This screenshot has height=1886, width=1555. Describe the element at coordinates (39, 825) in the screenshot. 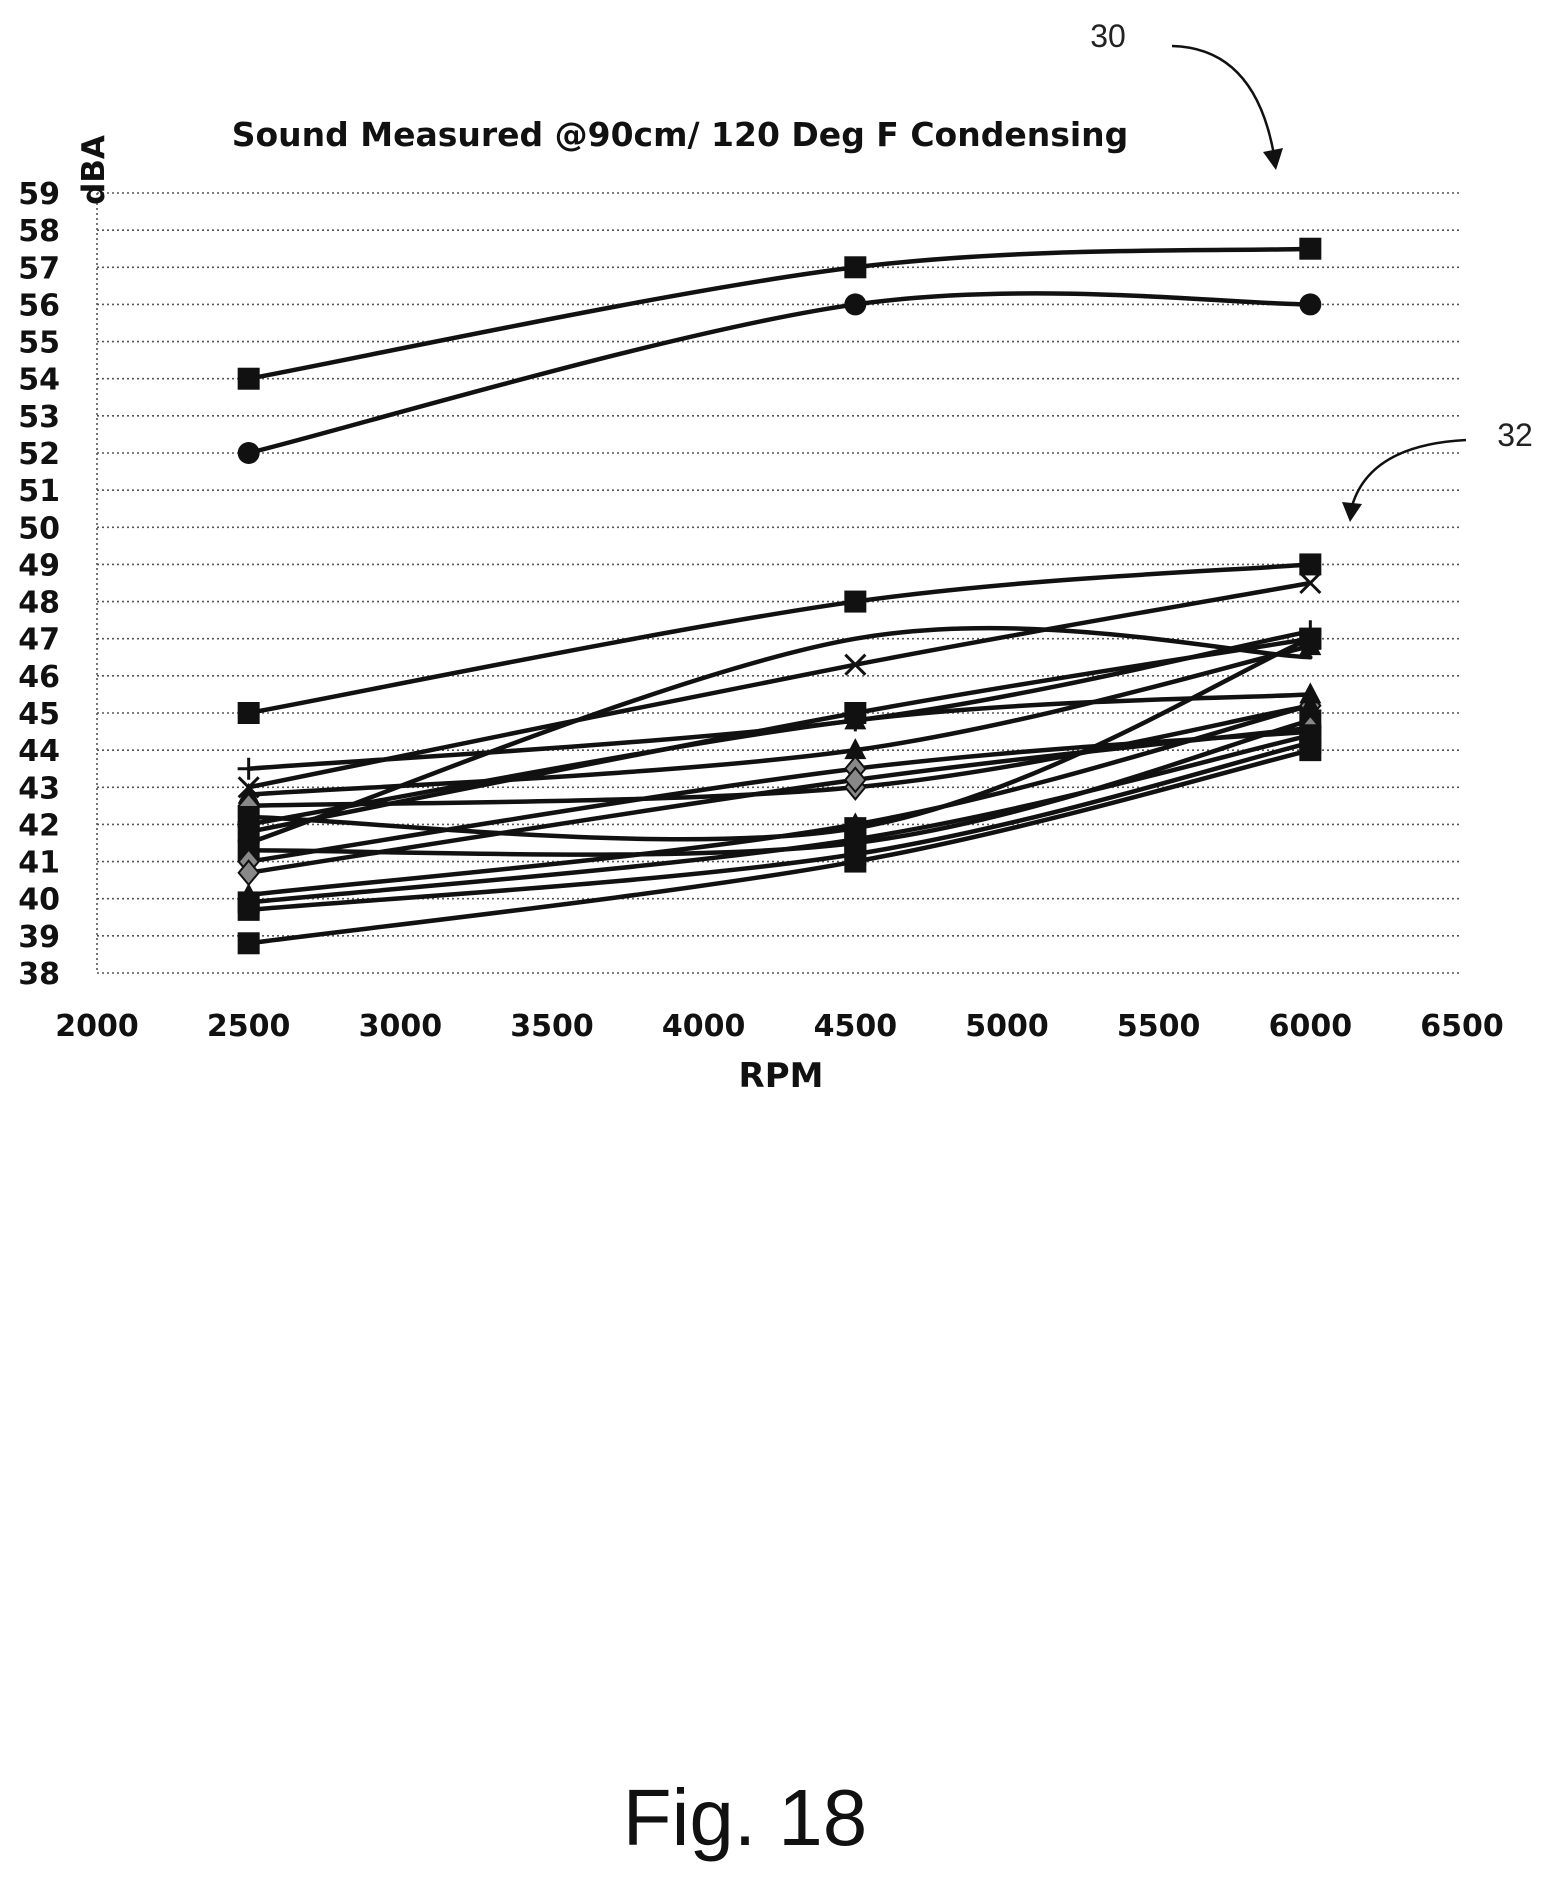

I see `y-tick-label: 42` at that location.